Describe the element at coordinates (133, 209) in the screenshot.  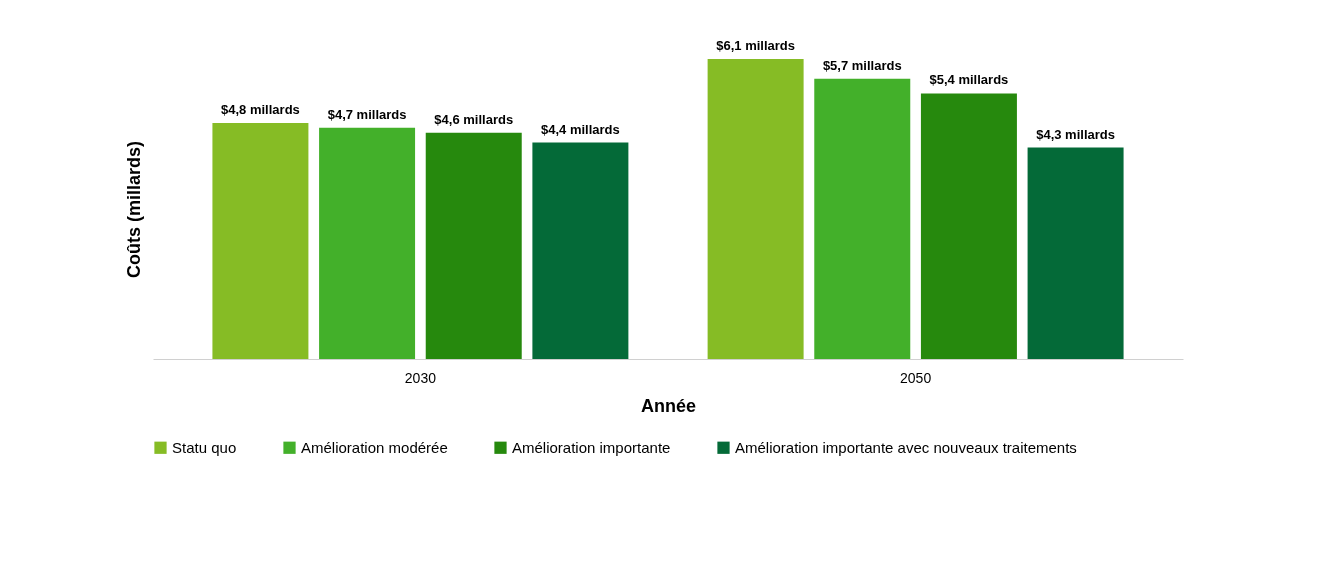
I see `y-axis-title: Coûts (millards)` at that location.